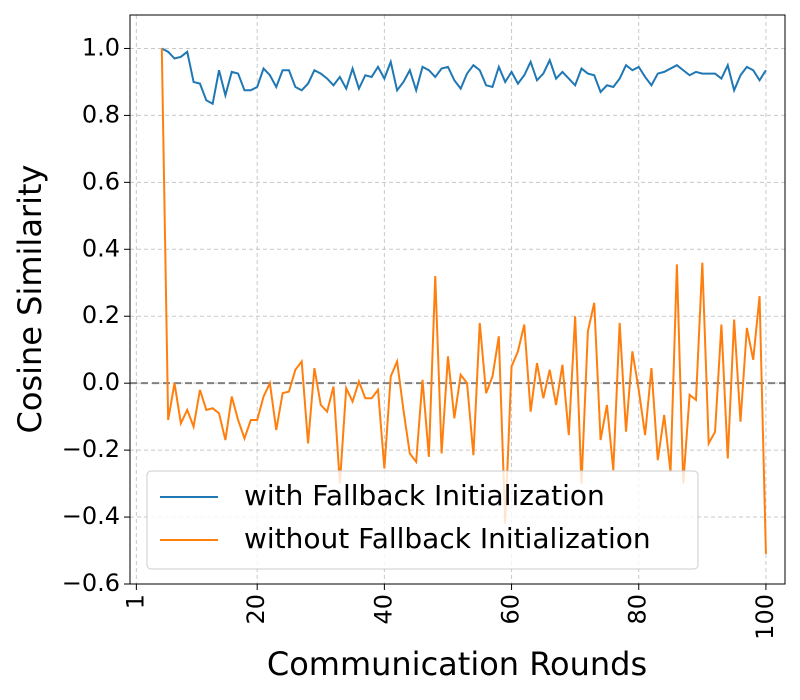 The image size is (800, 700). Describe the element at coordinates (101, 114) in the screenshot. I see `y-tick-label: 0.8` at that location.